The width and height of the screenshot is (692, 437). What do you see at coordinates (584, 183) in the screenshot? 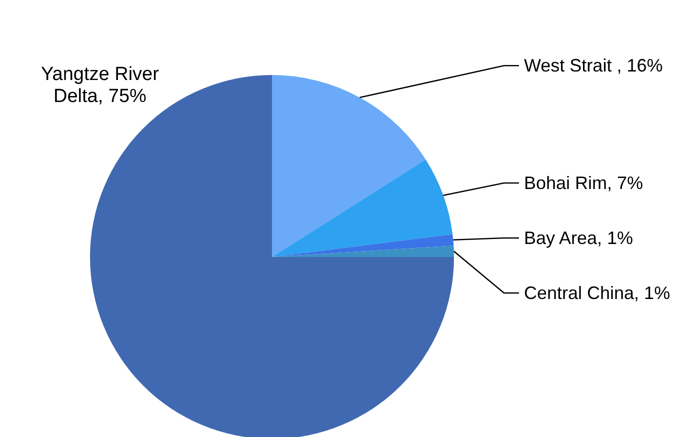
I see `slice-label: Bohai Rim, 7%` at bounding box center [584, 183].